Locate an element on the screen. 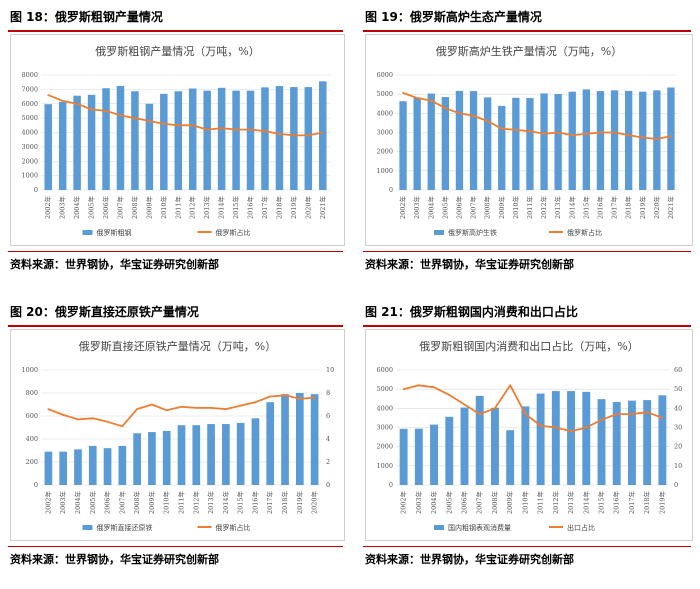  y2-tick-label: 50 is located at coordinates (678, 389).